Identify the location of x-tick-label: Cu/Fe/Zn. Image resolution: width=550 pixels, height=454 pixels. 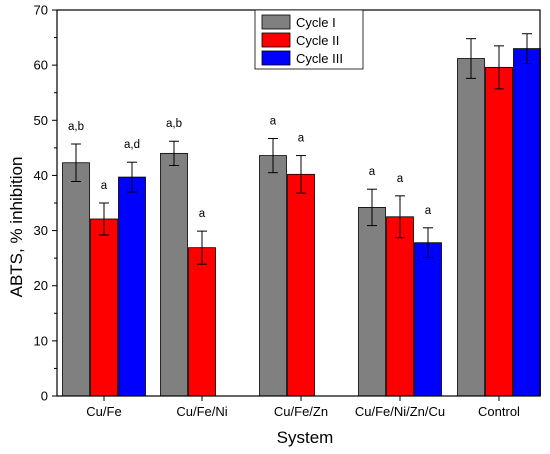
(301, 411).